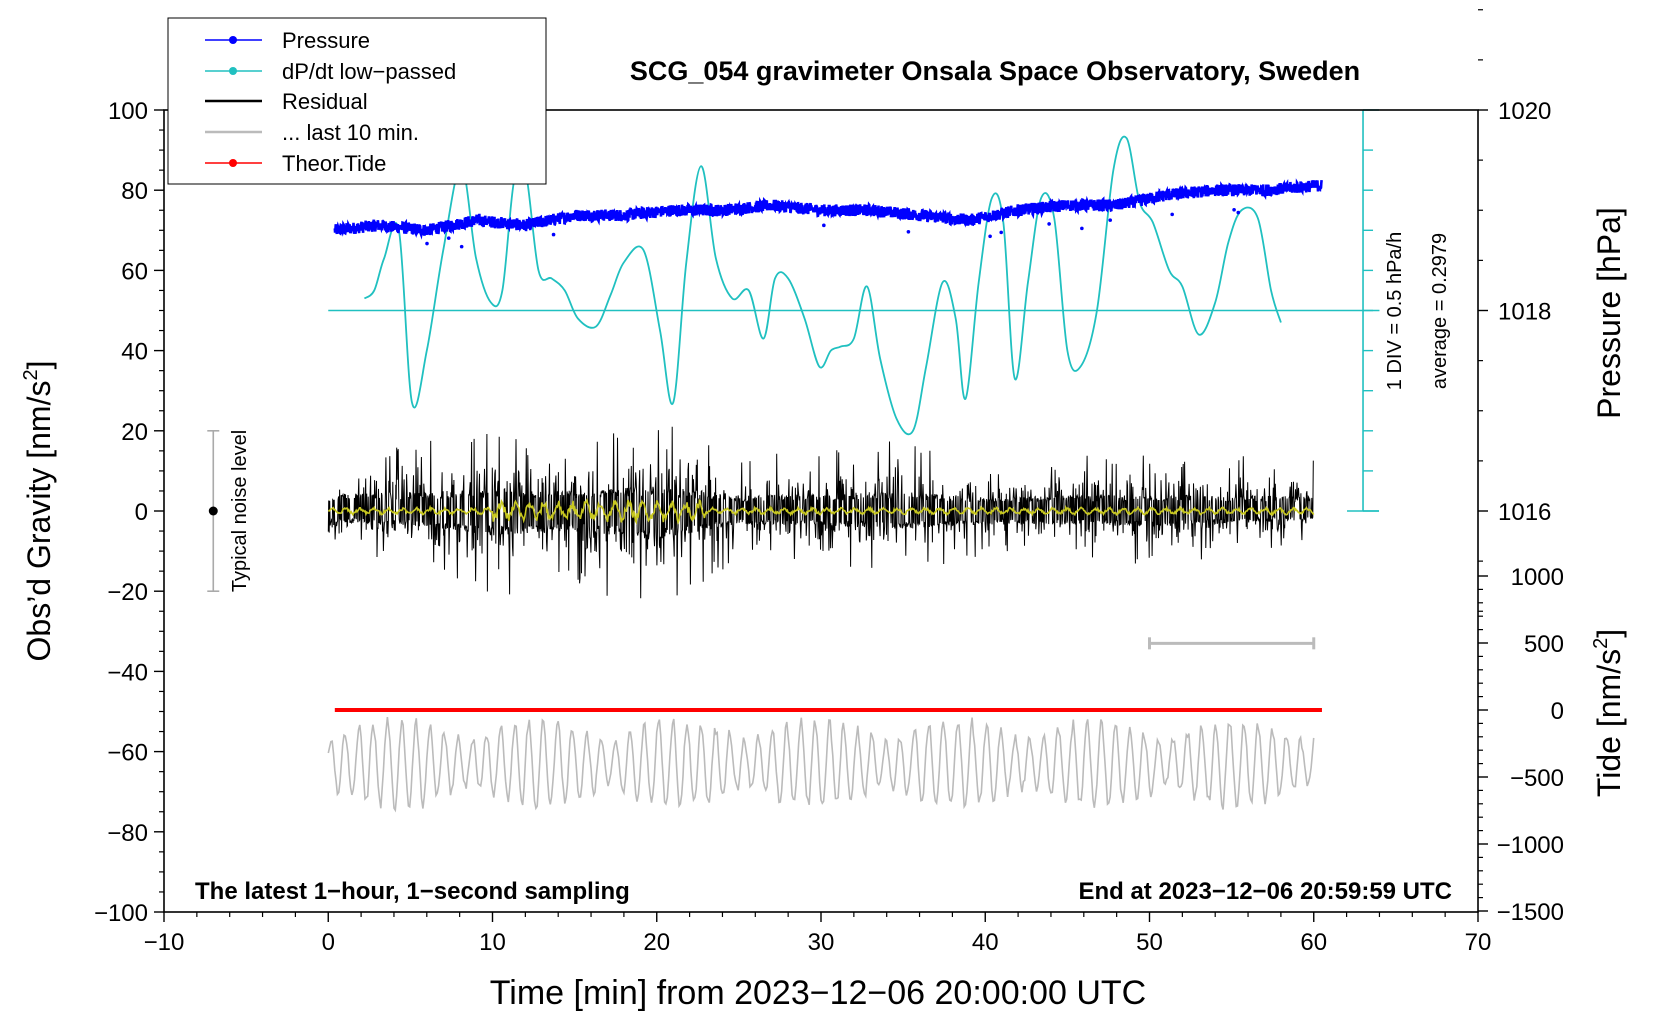 Image resolution: width=1660 pixels, height=1020 pixels. Describe the element at coordinates (127, 592) in the screenshot. I see `y-tick-label: −20` at that location.